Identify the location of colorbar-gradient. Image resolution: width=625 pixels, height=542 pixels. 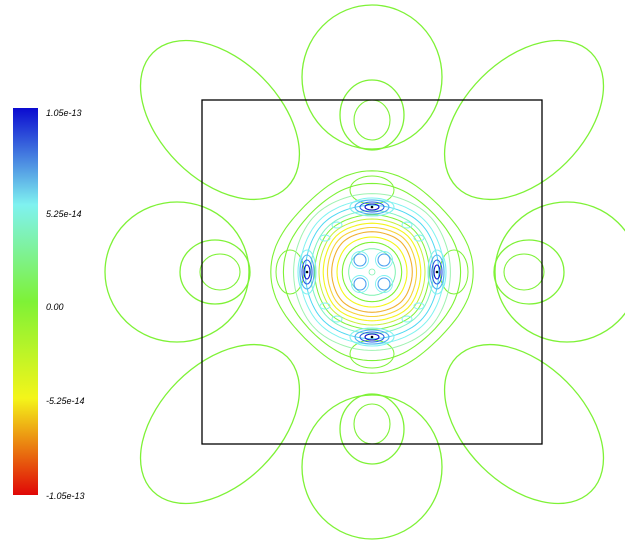
(25, 301).